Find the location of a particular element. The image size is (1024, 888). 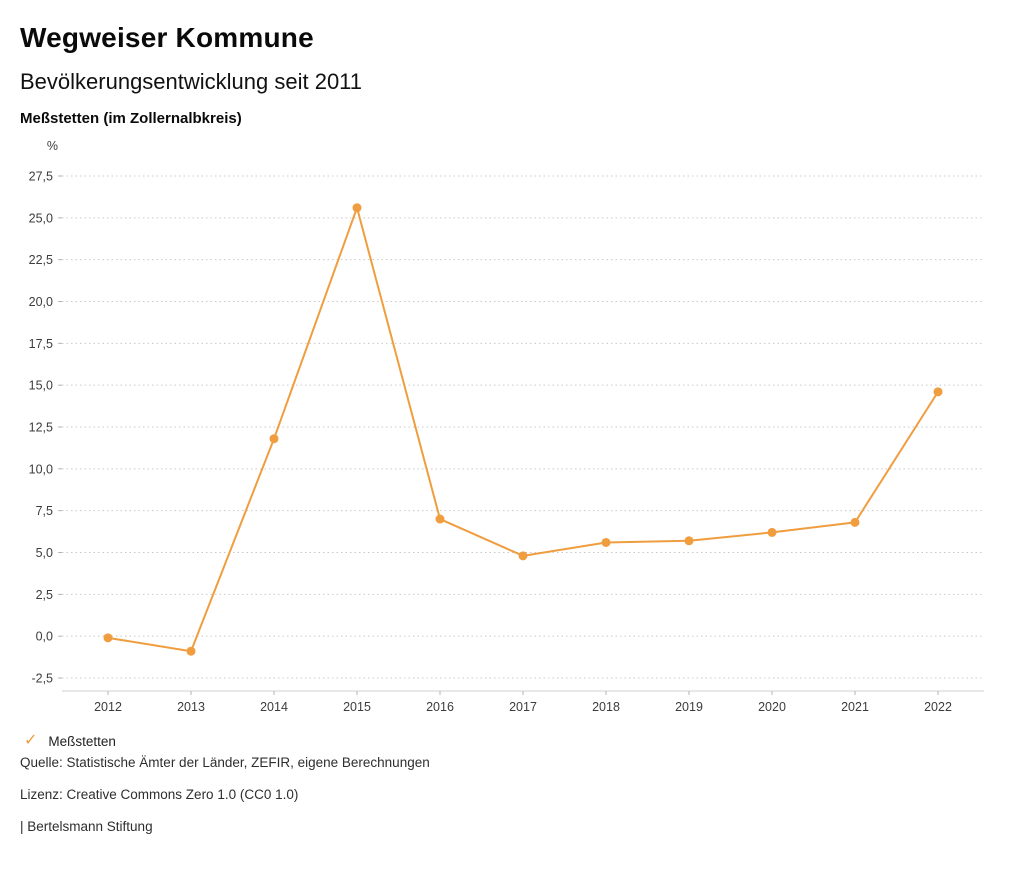

y-tick-label: 20,0 is located at coordinates (41, 302).